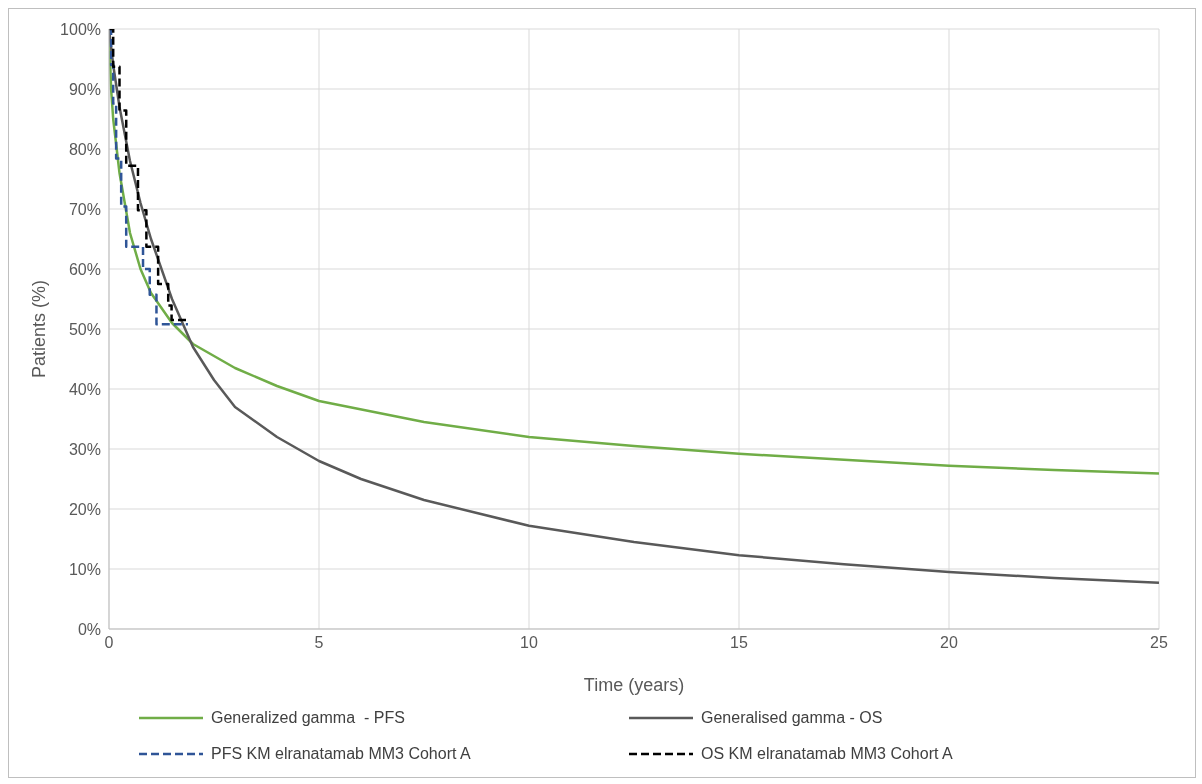 This screenshot has height=784, width=1202. I want to click on y-tick-label: 50%, so click(84, 329).